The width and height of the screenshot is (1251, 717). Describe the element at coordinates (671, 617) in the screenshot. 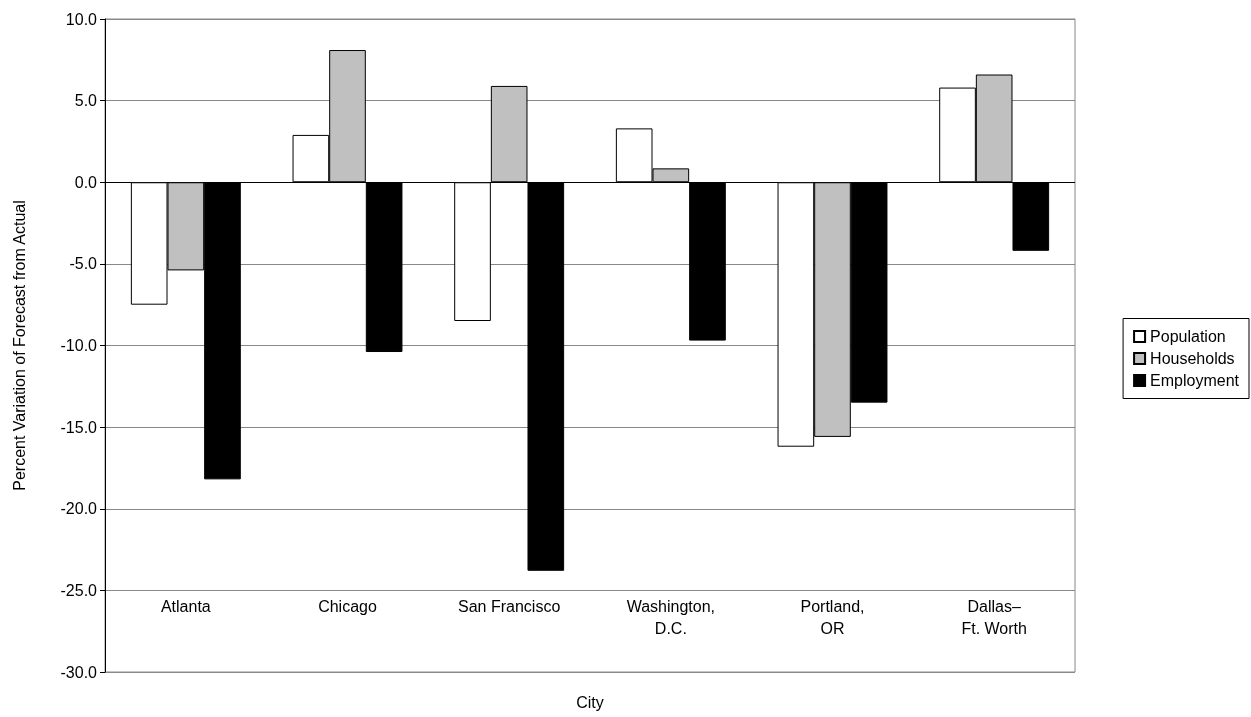

I see `x-tick-label: Washington, D.C.` at that location.